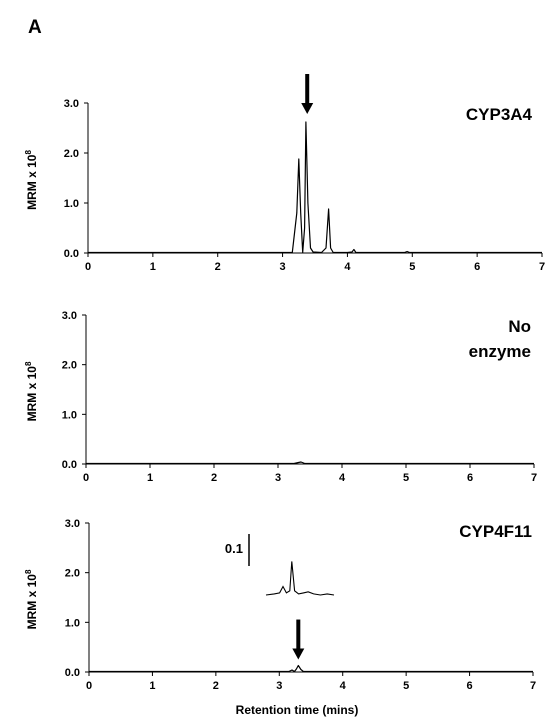 The image size is (550, 727). I want to click on panel-label: CYP4F11, so click(495, 531).